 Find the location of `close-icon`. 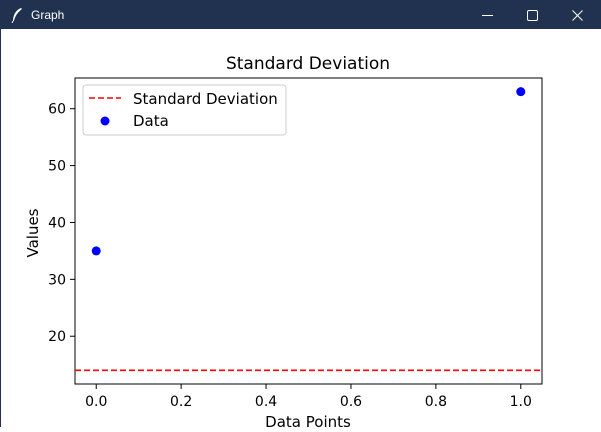

close-icon is located at coordinates (577, 15).